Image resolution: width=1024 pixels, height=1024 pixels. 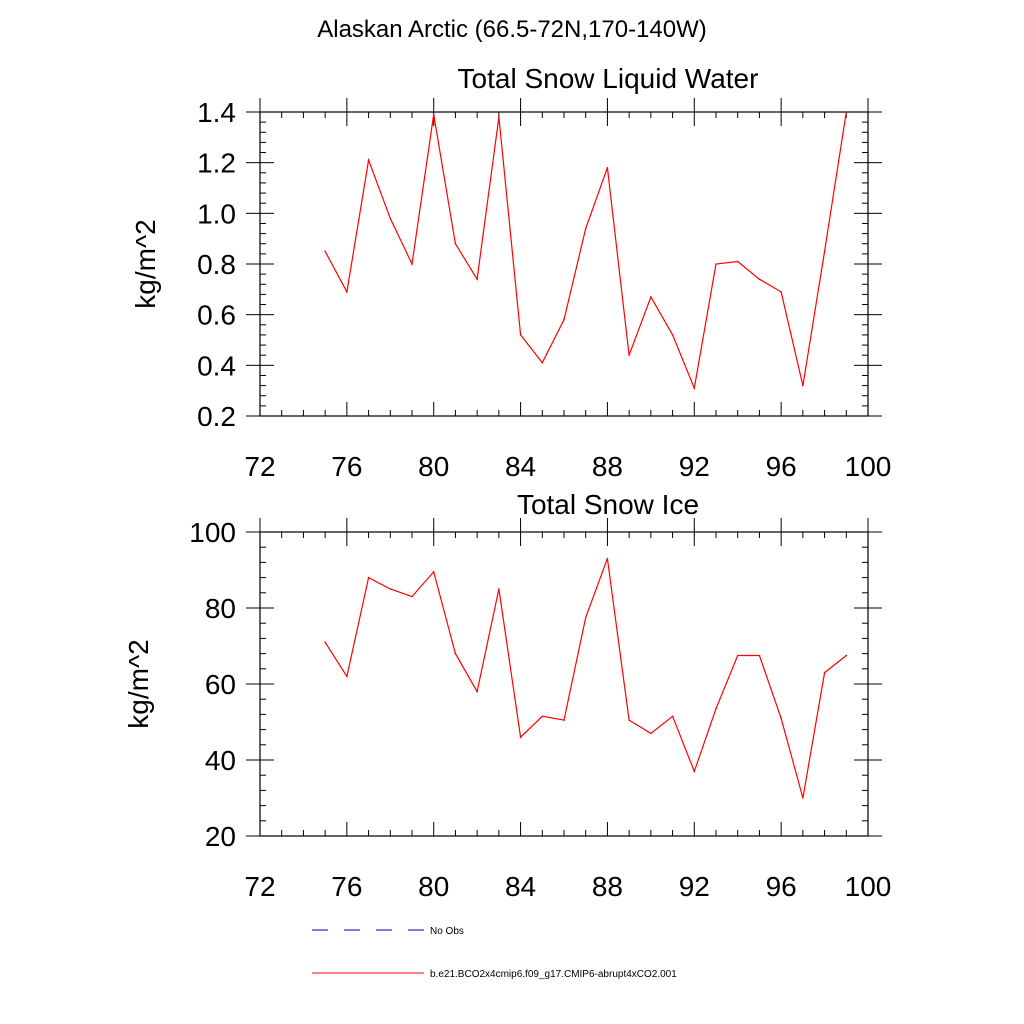 What do you see at coordinates (608, 78) in the screenshot?
I see `chart-title: Total Snow Liquid Water` at bounding box center [608, 78].